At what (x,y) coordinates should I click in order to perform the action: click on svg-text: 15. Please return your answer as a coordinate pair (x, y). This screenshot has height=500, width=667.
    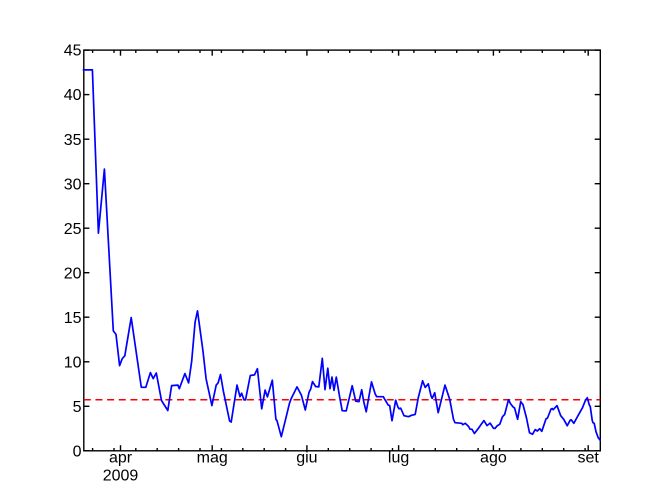
    Looking at the image, I should click on (73, 318).